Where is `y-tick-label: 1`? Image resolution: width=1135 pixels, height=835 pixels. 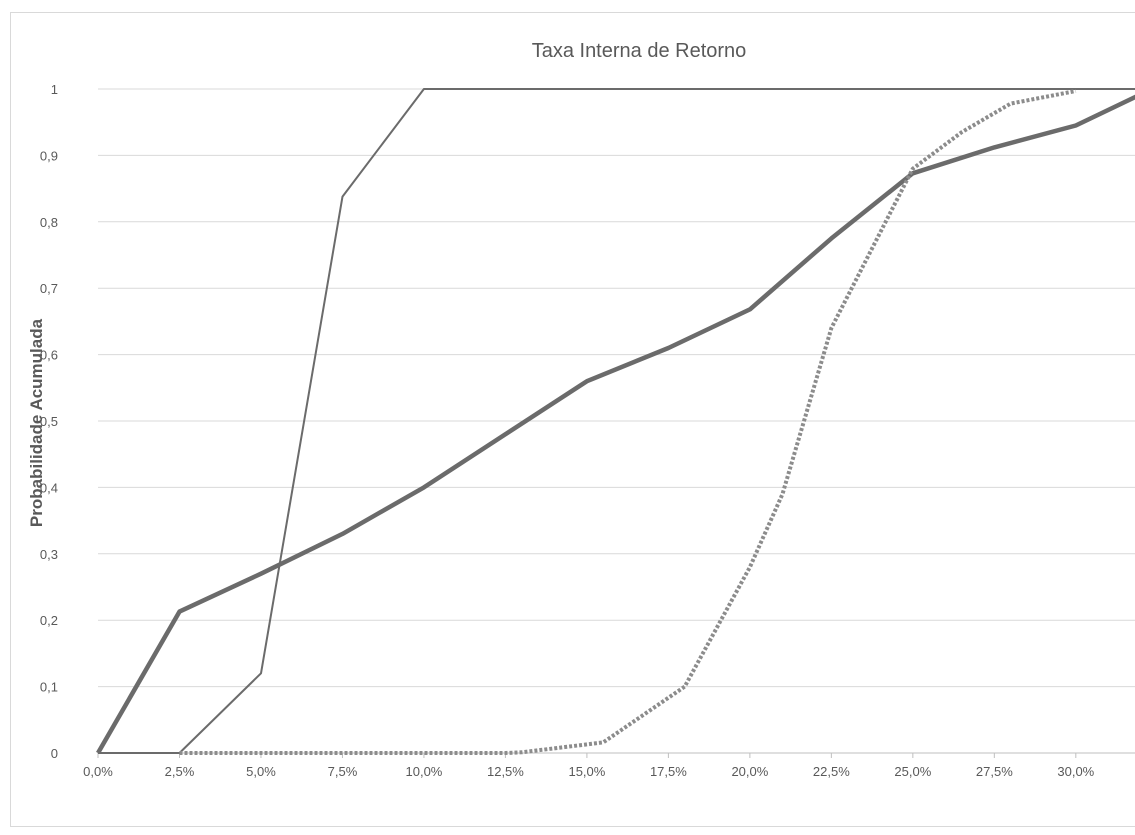 y-tick-label: 1 is located at coordinates (54, 89).